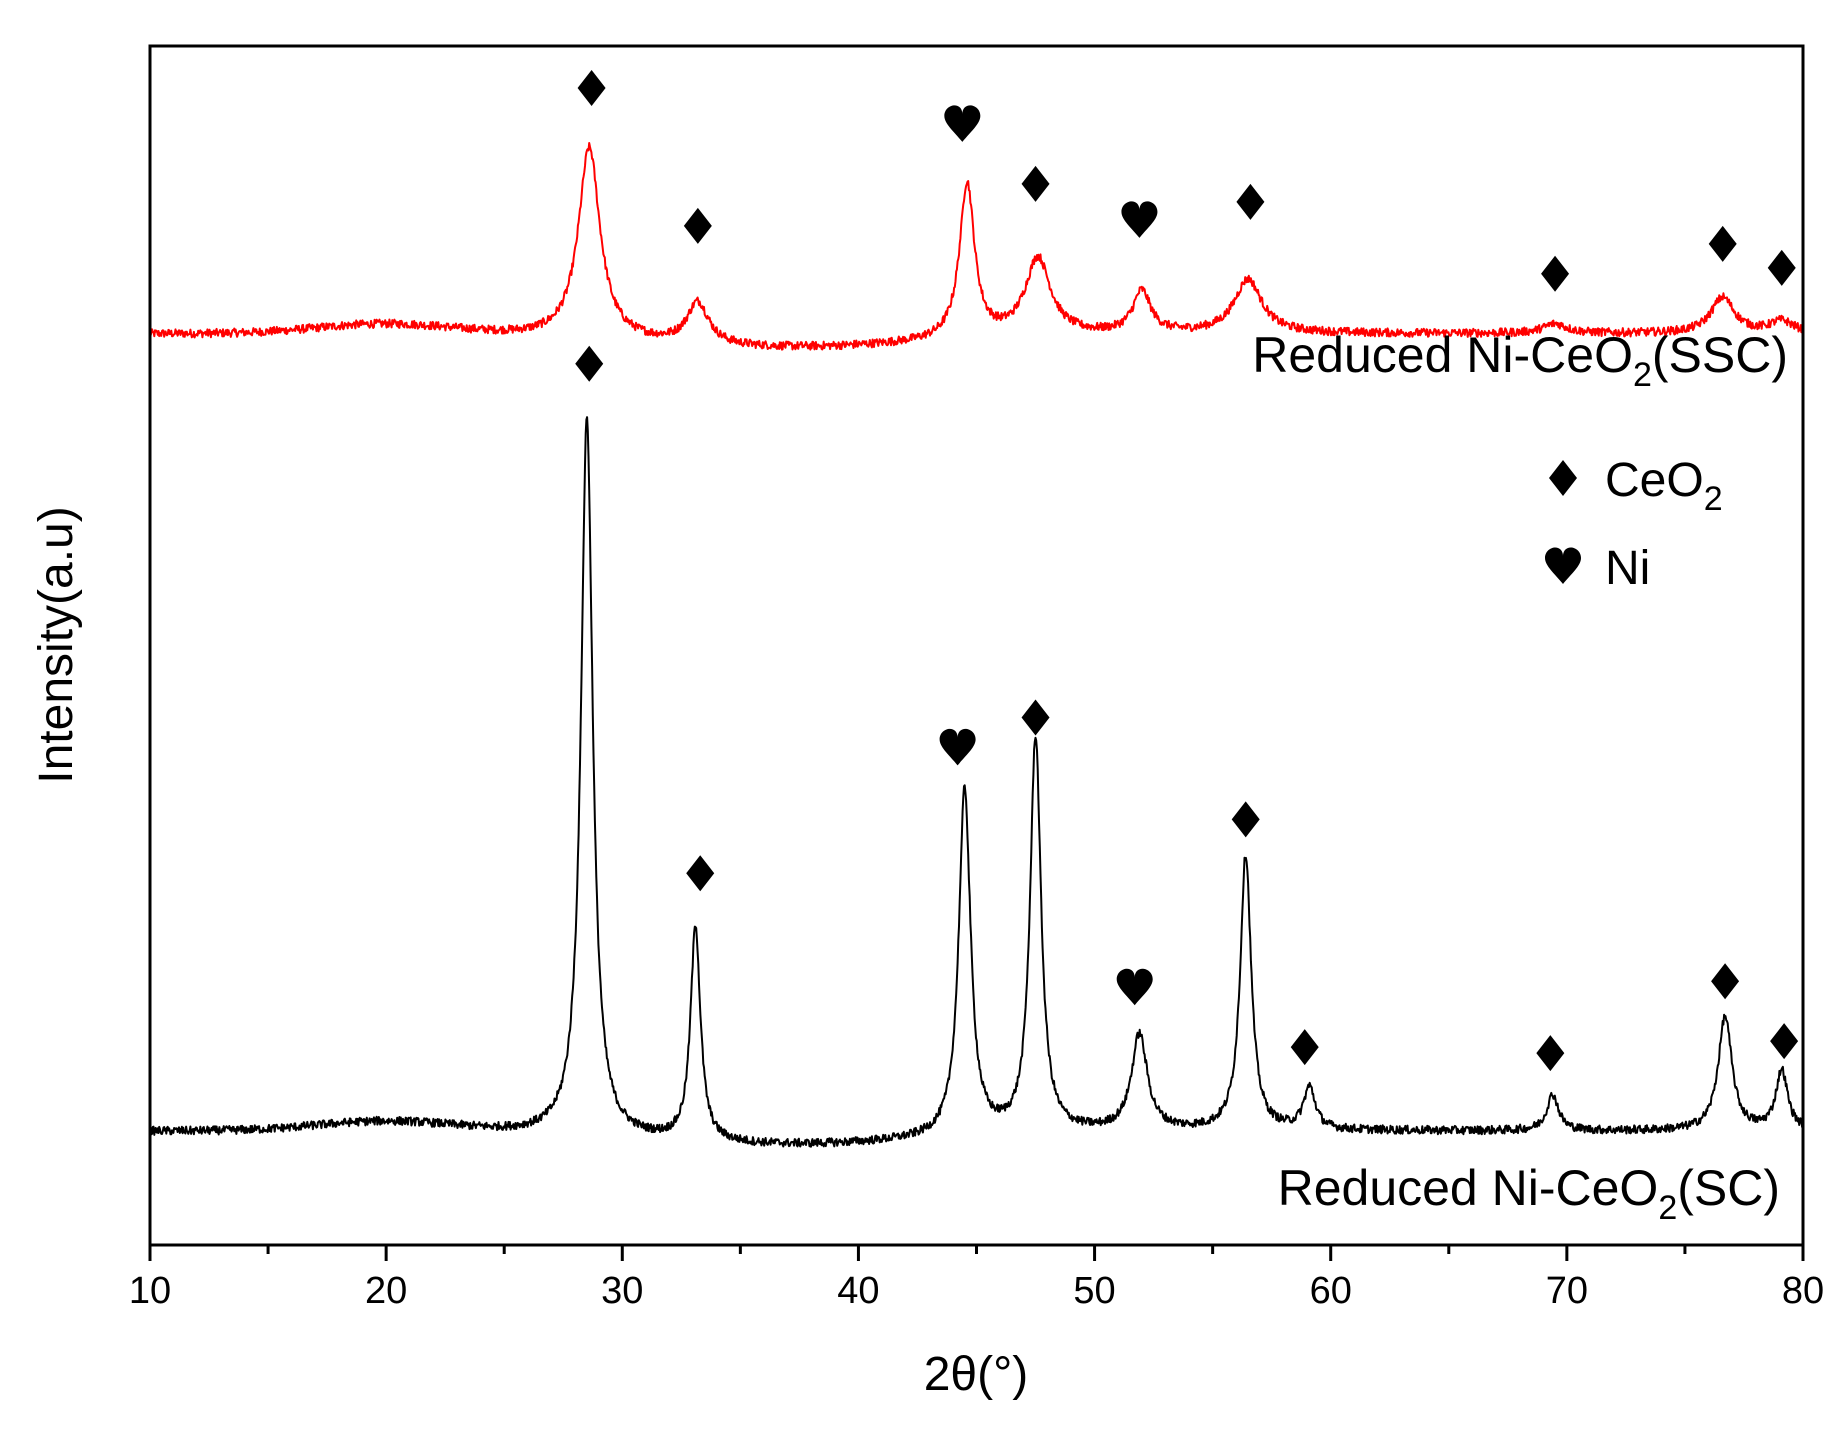 The image size is (1848, 1453). Describe the element at coordinates (1529, 1193) in the screenshot. I see `series-label-sc: Reduced Ni-CeO2(SC)` at that location.